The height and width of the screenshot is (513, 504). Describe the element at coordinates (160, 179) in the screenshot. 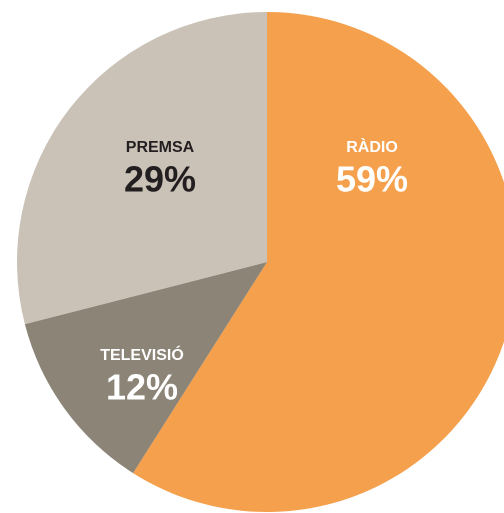

I see `slice-value-label: 29%` at that location.